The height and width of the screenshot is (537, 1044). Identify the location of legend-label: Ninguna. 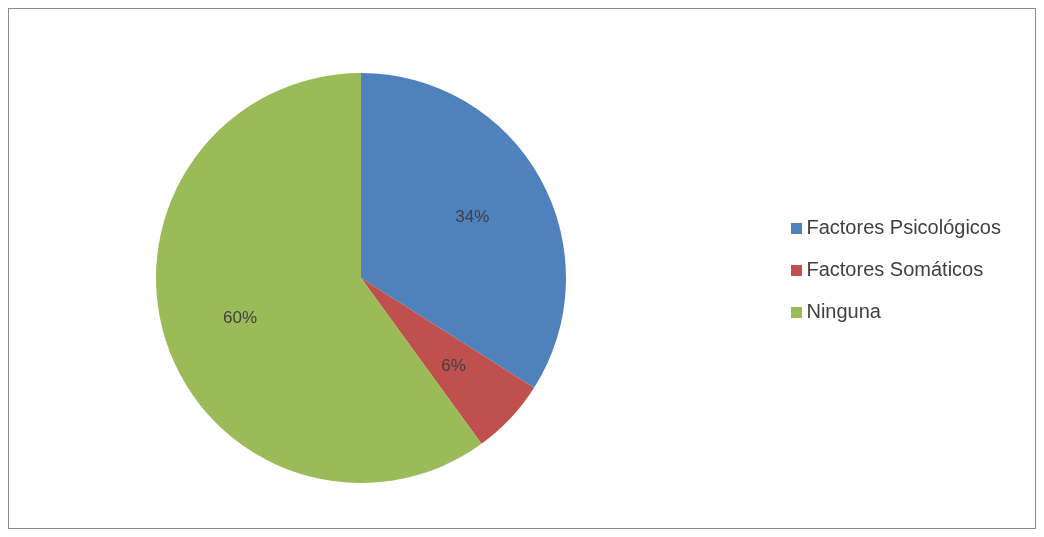
(843, 310).